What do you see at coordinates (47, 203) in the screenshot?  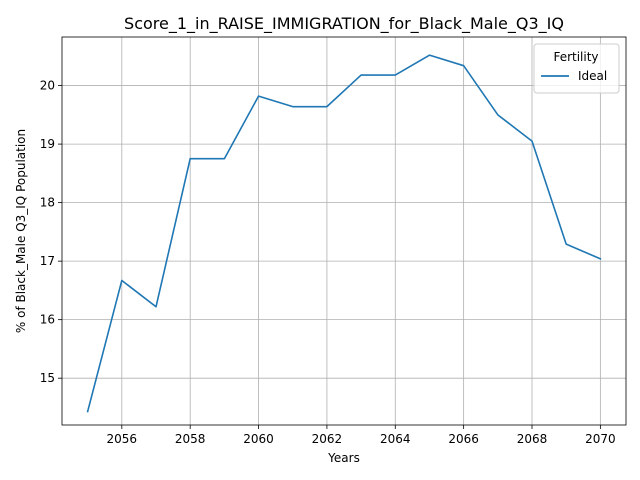 I see `y-tick-label: 18` at bounding box center [47, 203].